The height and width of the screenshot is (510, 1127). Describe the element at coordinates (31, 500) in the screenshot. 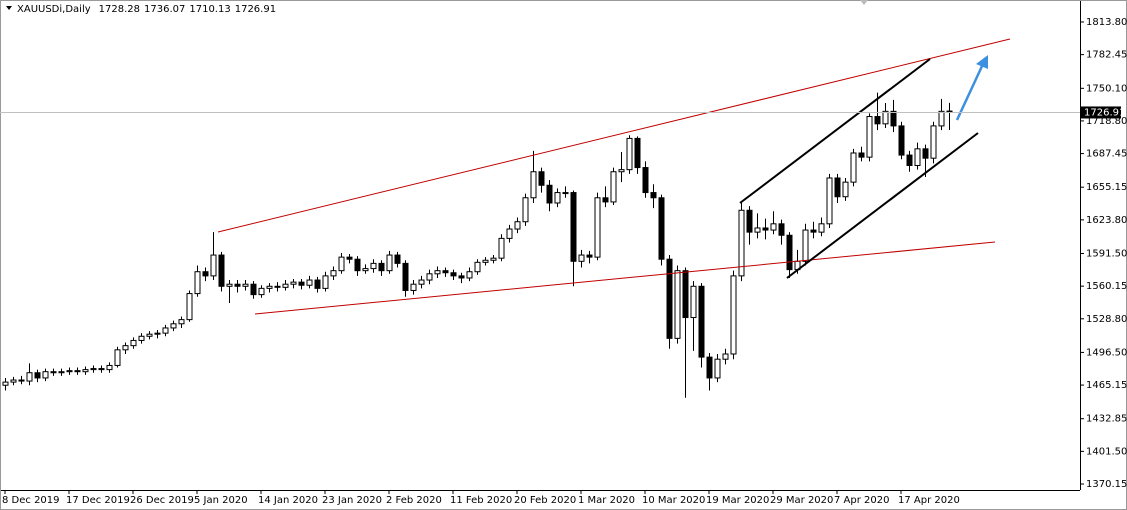

I see `x-tick-label: 8 Dec 2019` at that location.